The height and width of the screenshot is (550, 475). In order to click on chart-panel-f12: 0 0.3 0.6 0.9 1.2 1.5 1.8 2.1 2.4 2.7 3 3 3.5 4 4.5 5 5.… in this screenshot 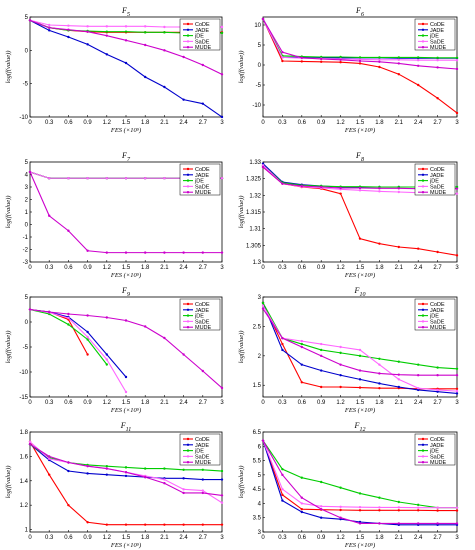, I will do `click(348, 485)`.